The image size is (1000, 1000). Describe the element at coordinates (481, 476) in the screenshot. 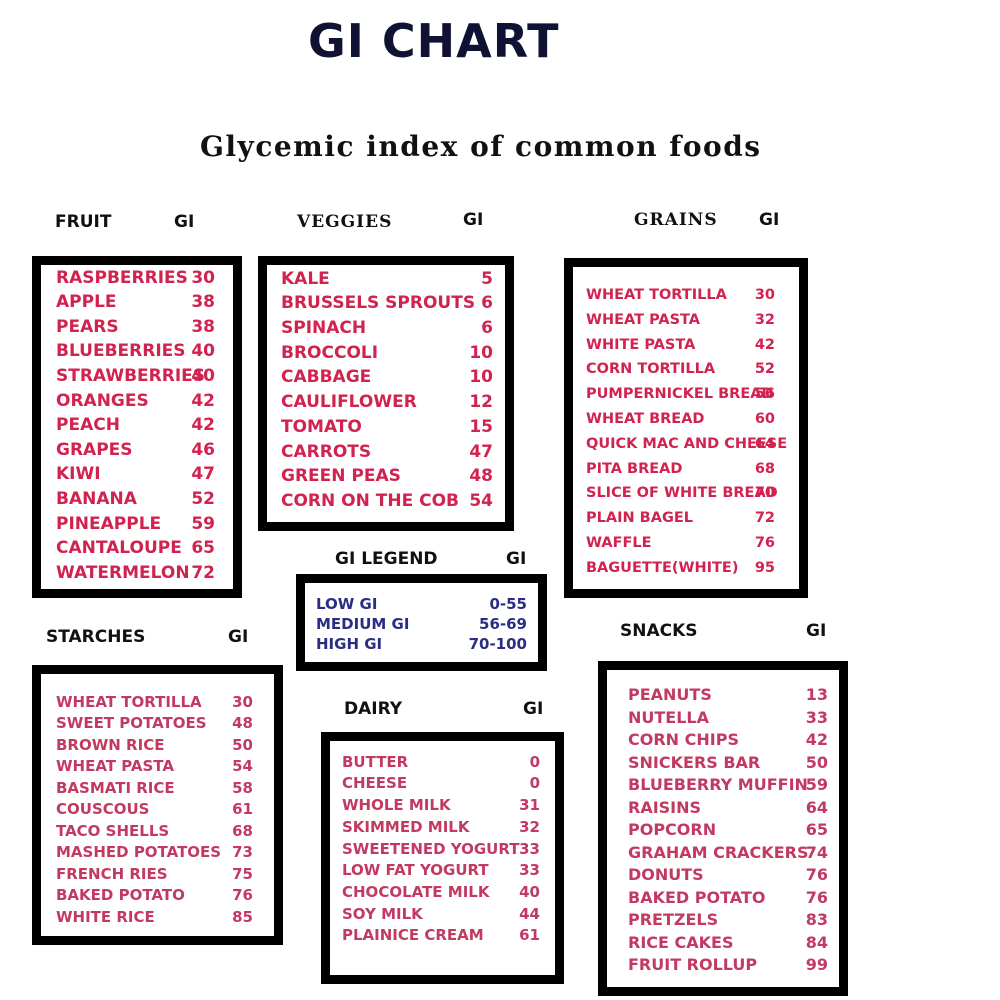

I see `veggies-gi-value: 48` at that location.